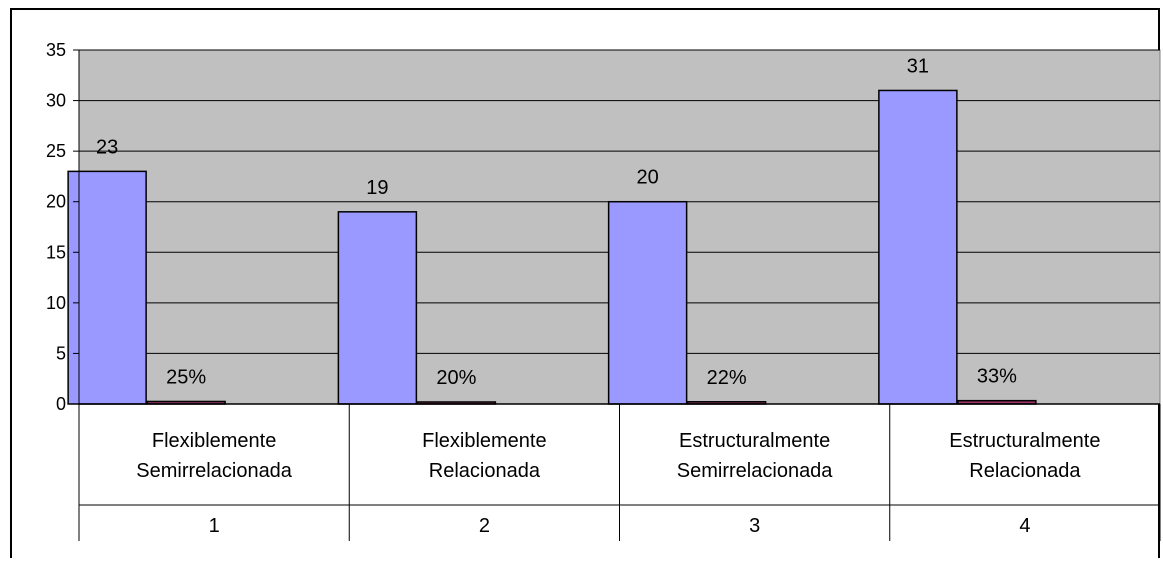  I want to click on y-tick-label: 20, so click(56, 202).